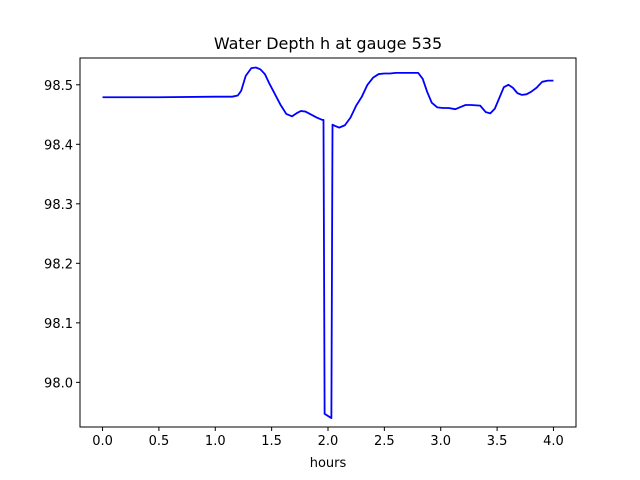  I want to click on x-tick-label: 2.5, so click(384, 441).